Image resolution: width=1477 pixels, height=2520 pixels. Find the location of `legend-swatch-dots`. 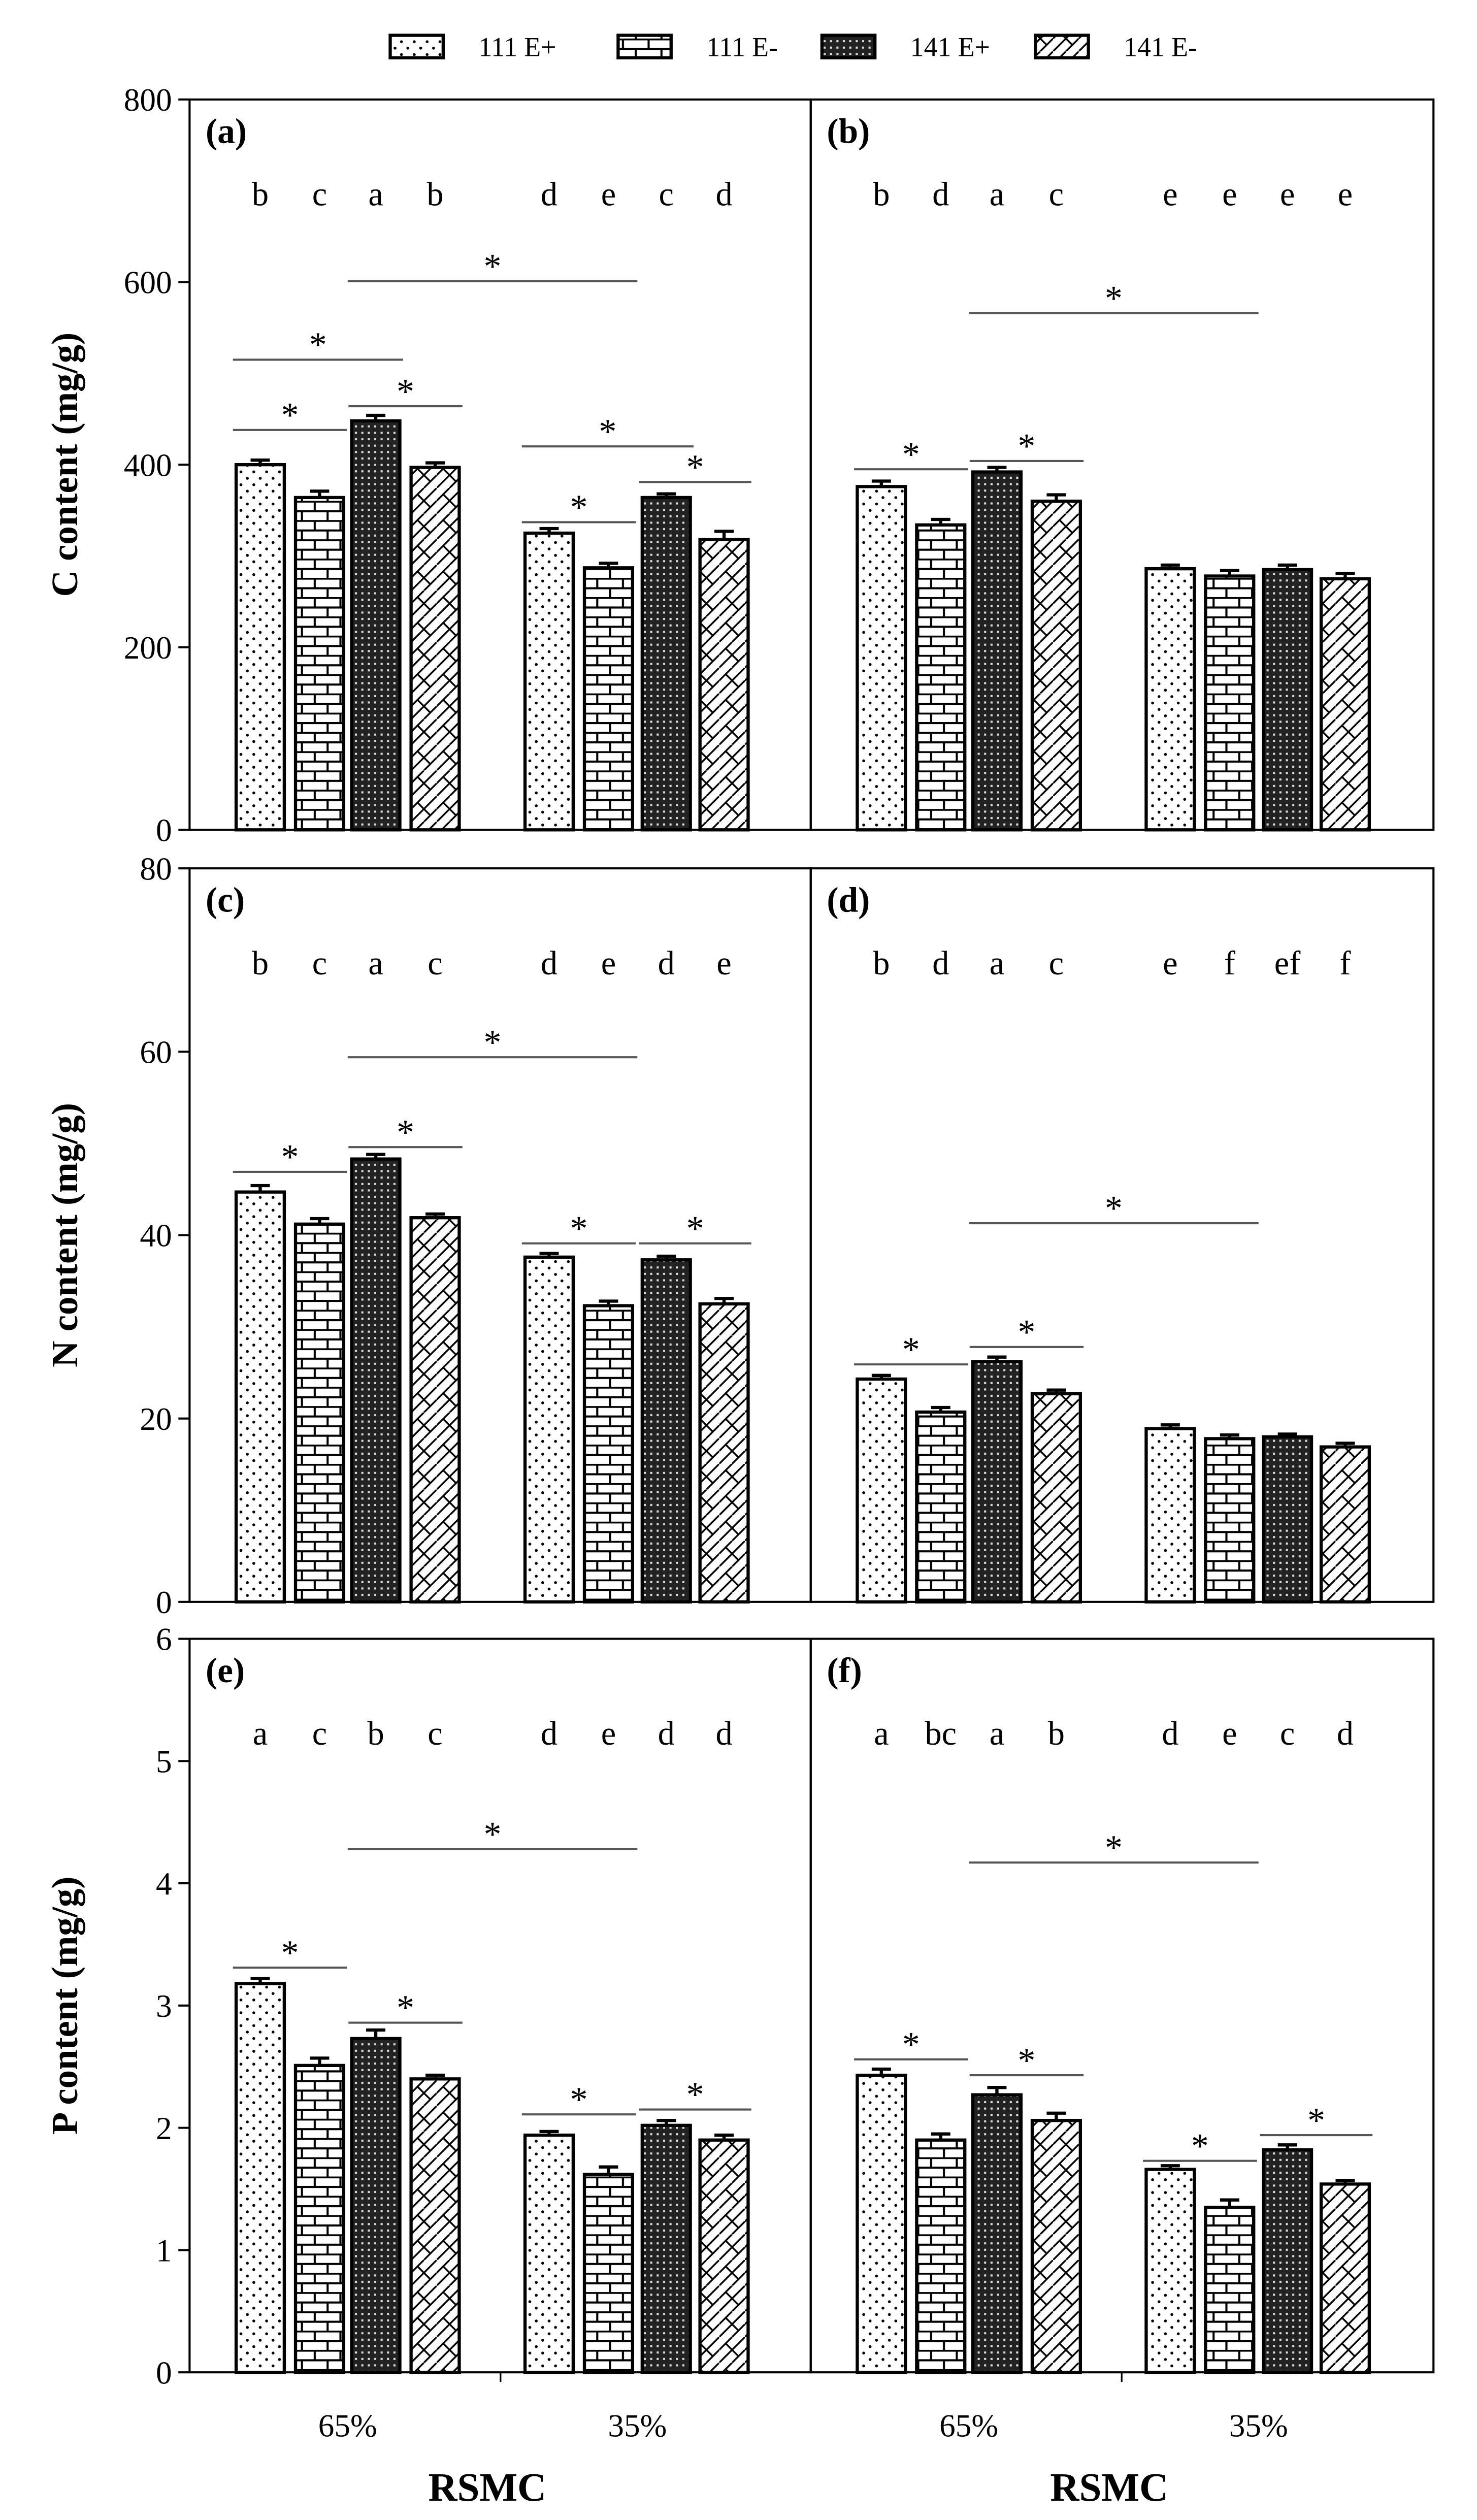

legend-swatch-dots is located at coordinates (417, 46).